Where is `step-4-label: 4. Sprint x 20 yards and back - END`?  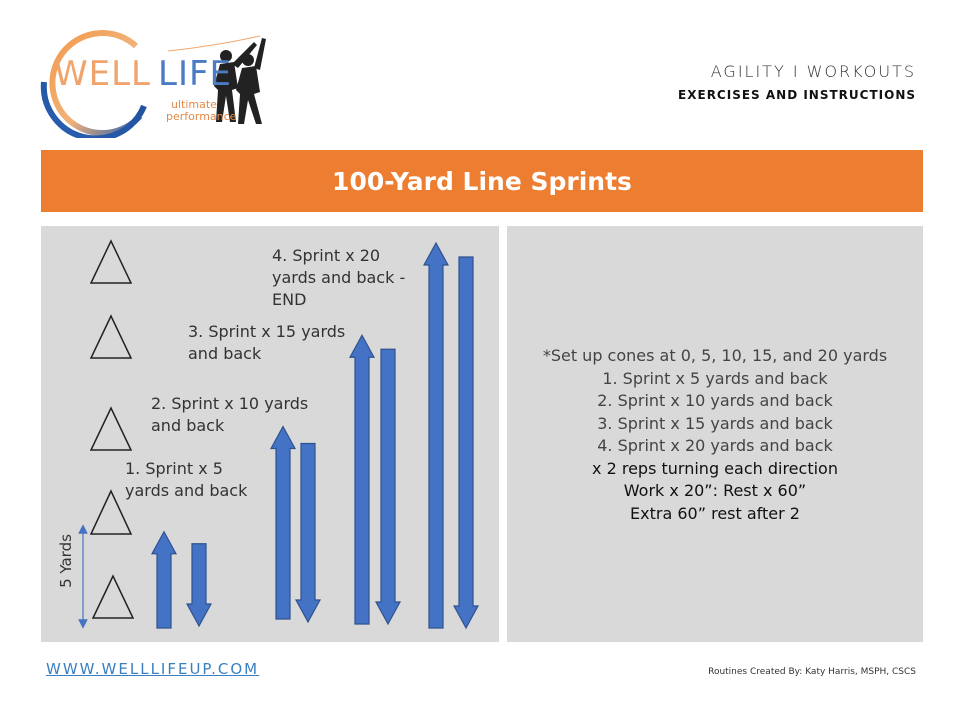
step-4-label: 4. Sprint x 20 yards and back - END is located at coordinates (338, 278).